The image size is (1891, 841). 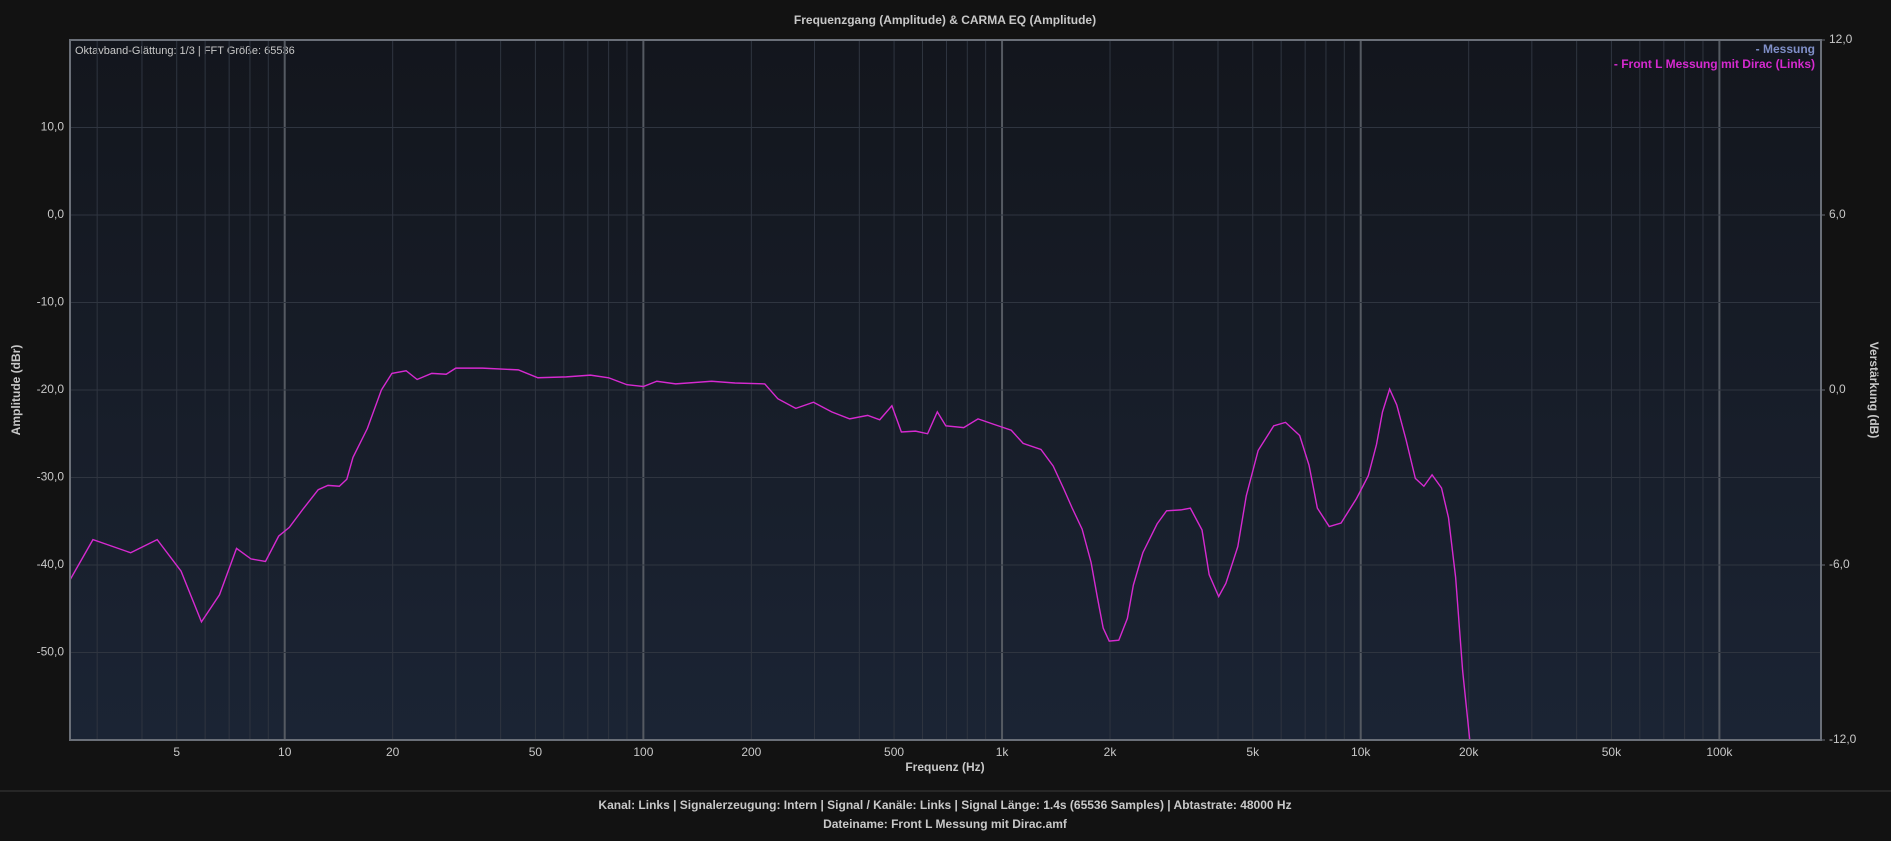 What do you see at coordinates (16, 390) in the screenshot?
I see `y-axis-label: Amplitude (dBr)` at bounding box center [16, 390].